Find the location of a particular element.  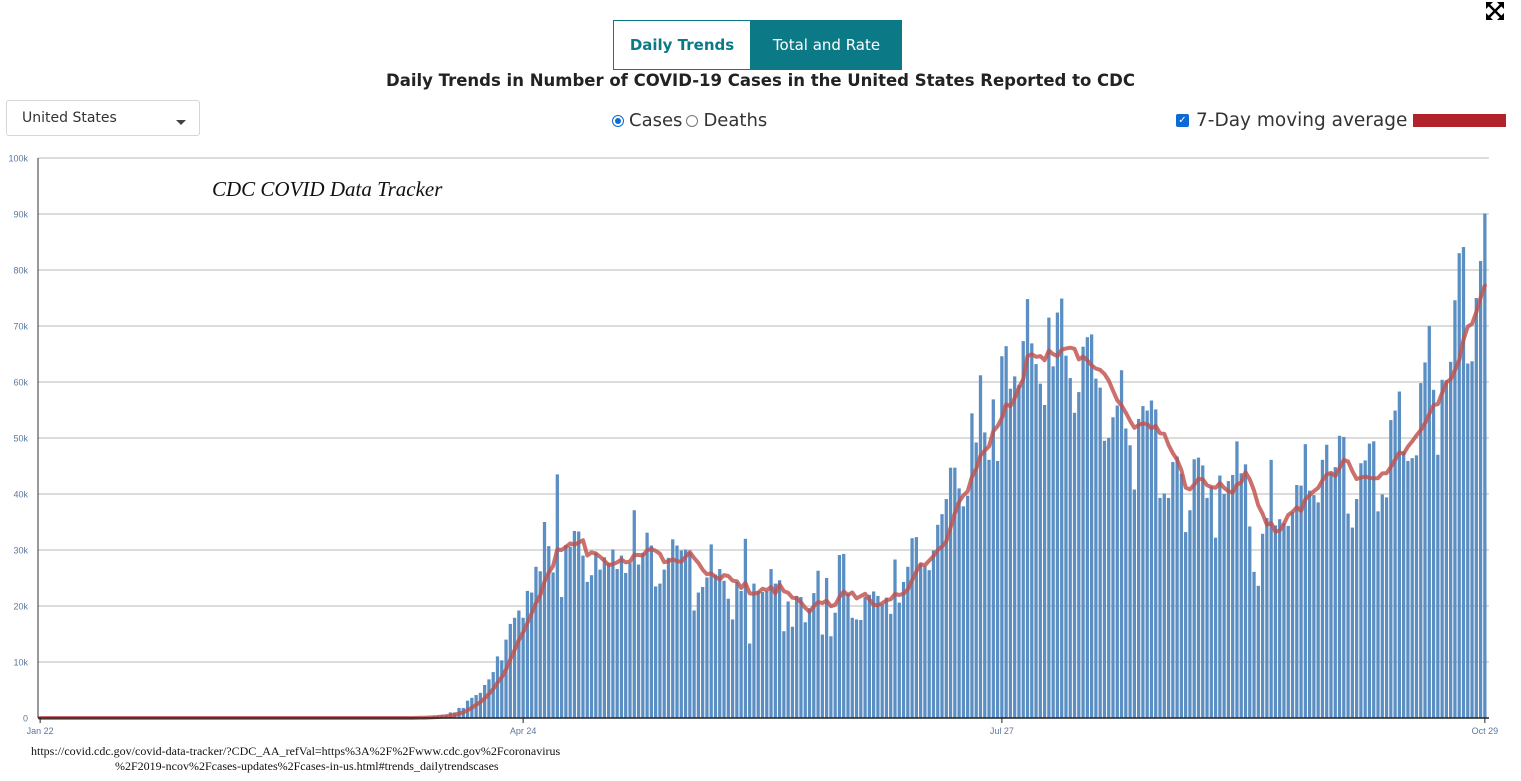

deaths-radio is located at coordinates (692, 120).